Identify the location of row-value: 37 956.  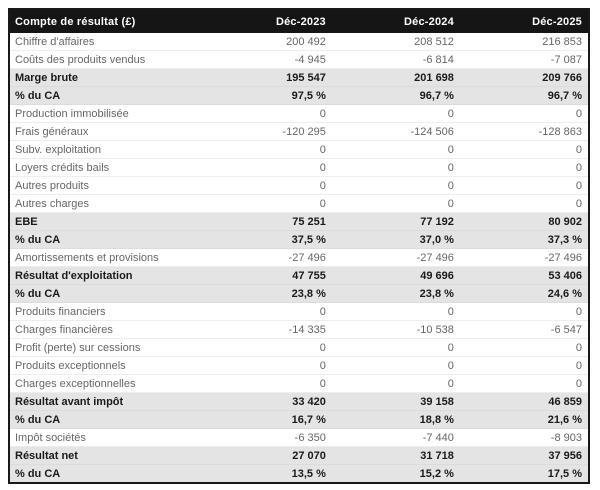
(523, 455).